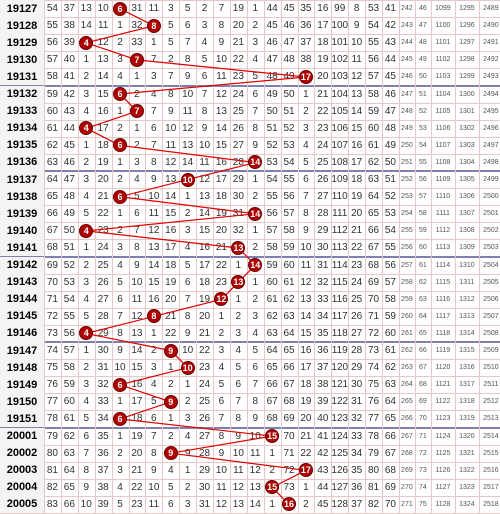 Image resolution: width=500 pixels, height=514 pixels. I want to click on omission-cell: 47, so click(69, 180).